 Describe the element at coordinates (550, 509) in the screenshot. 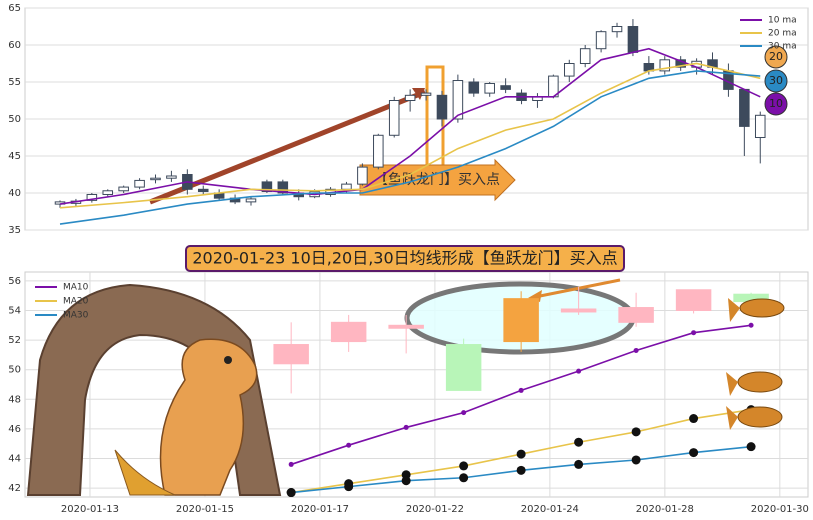

I see `x-tick-label: 2020-01-24` at that location.